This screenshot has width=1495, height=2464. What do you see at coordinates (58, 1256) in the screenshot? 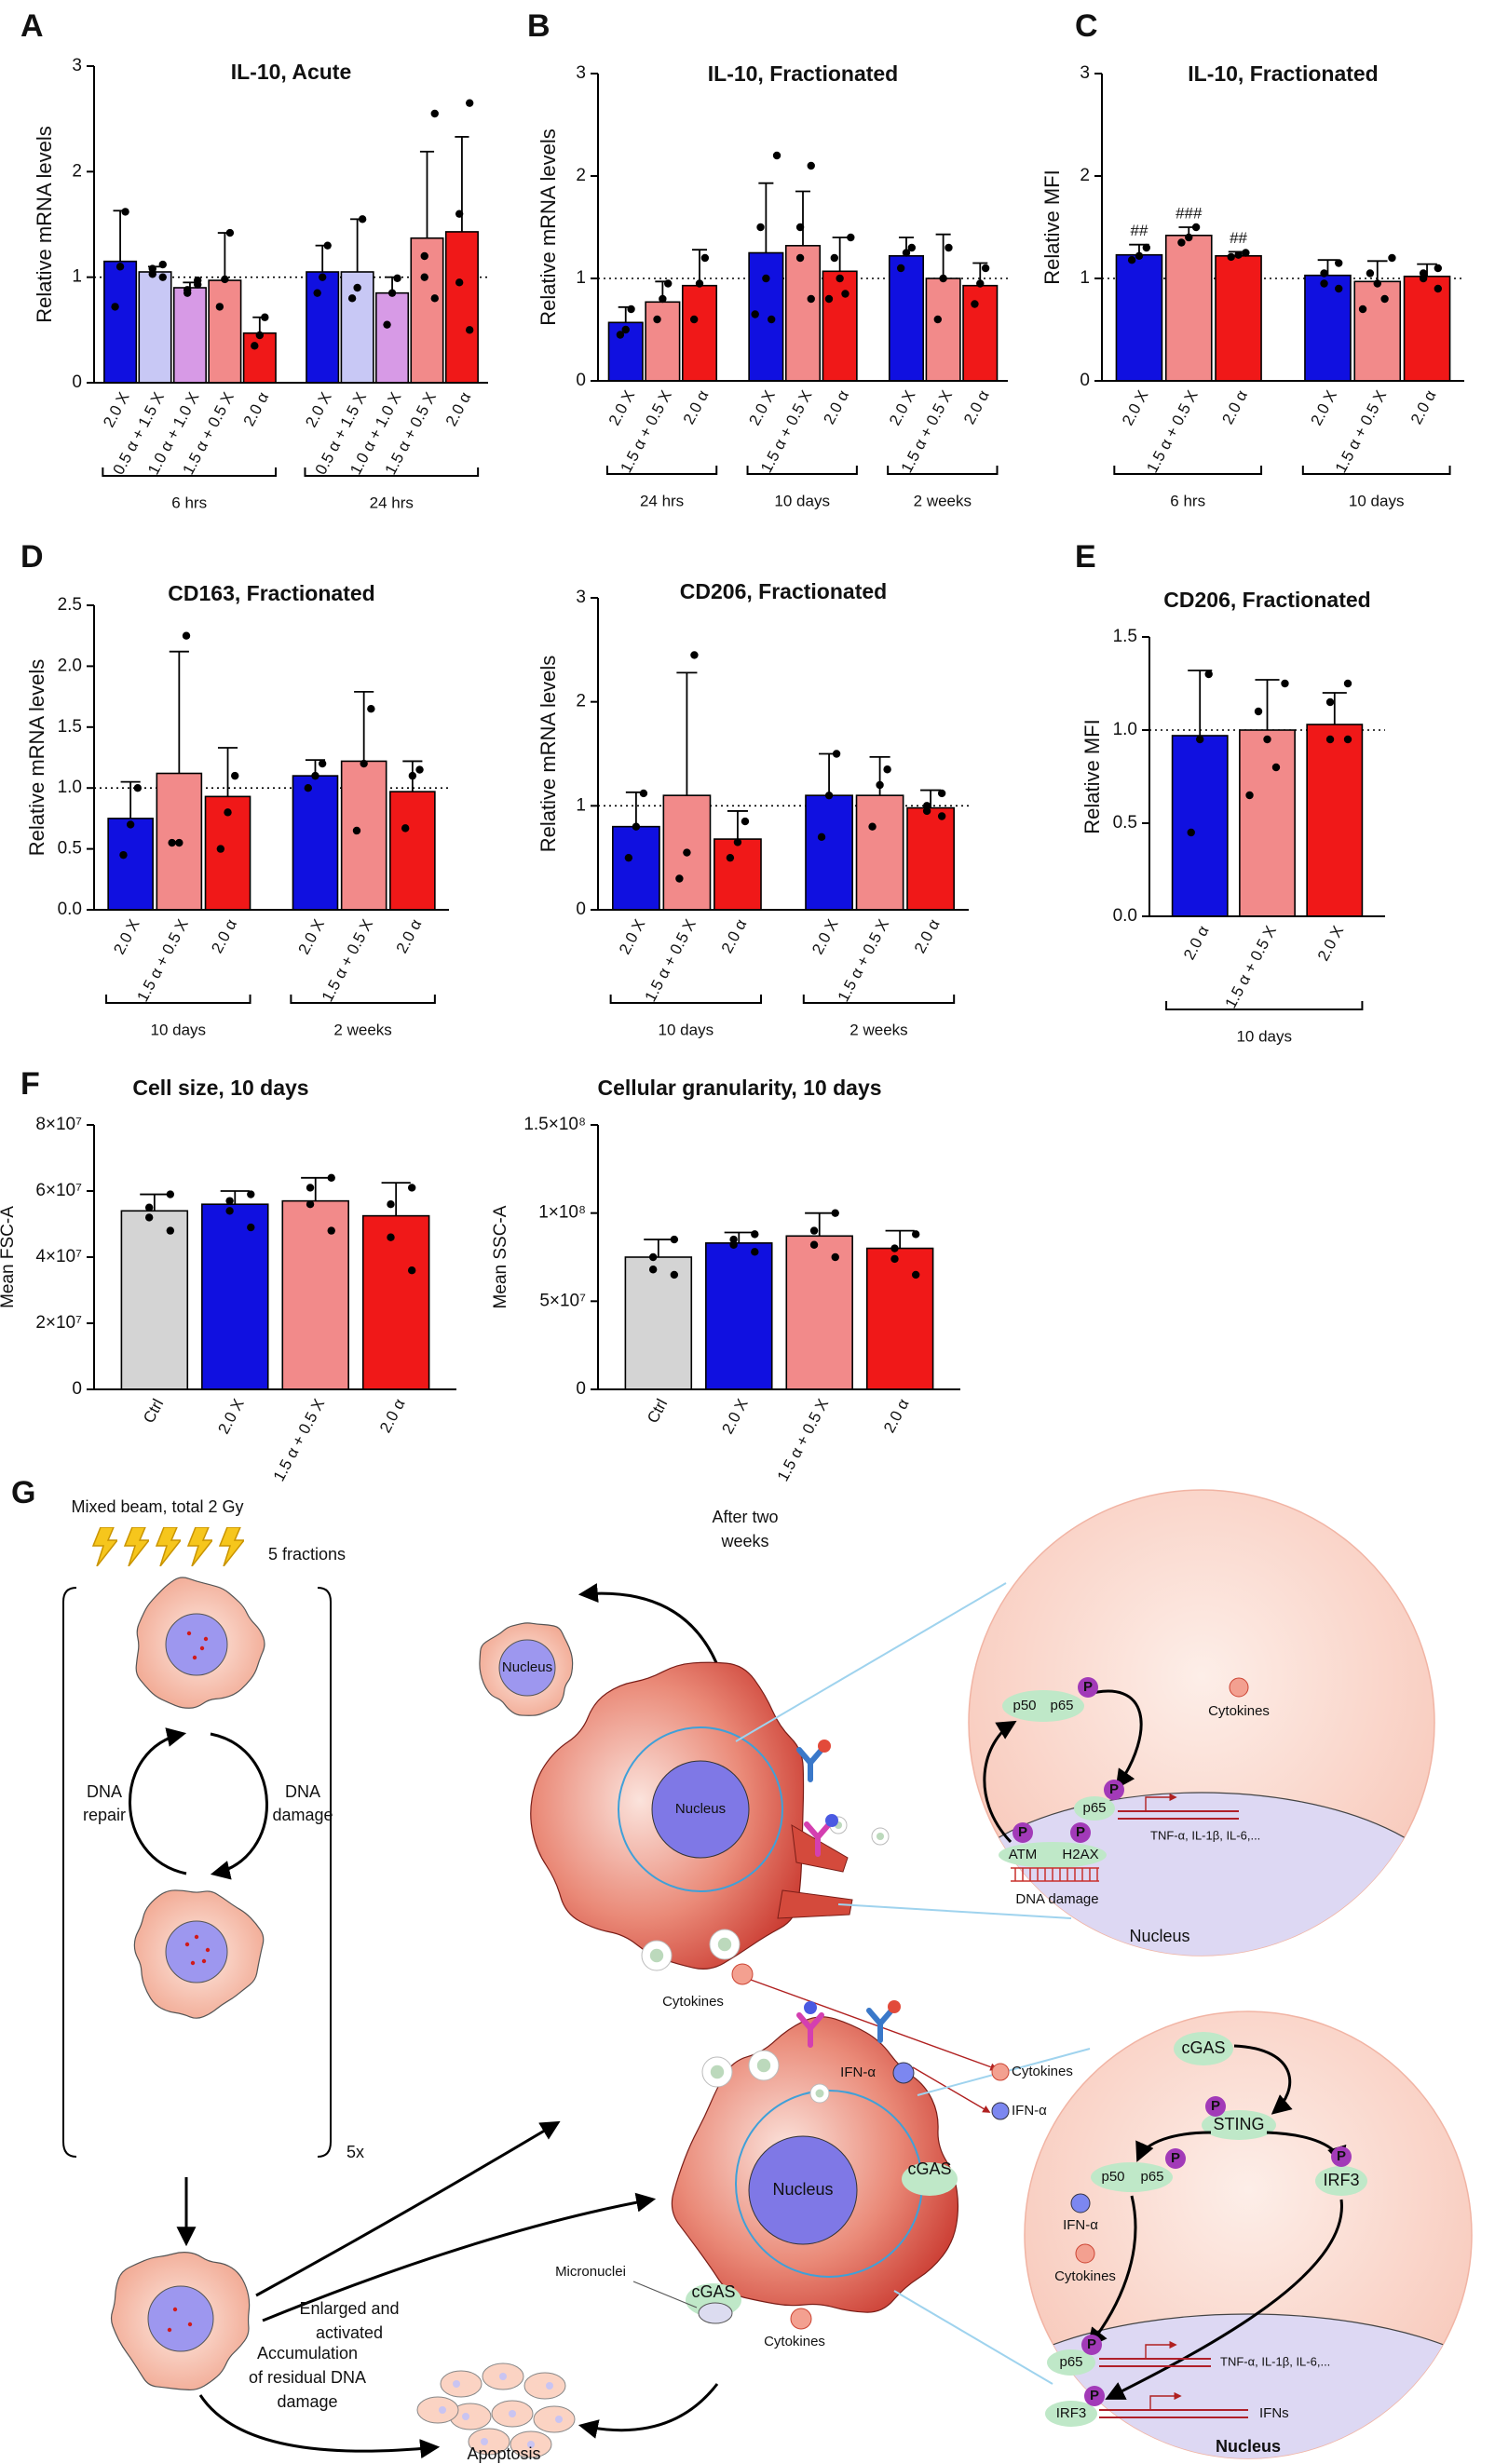
I see `y-tick-label: 4×10⁷` at bounding box center [58, 1256].